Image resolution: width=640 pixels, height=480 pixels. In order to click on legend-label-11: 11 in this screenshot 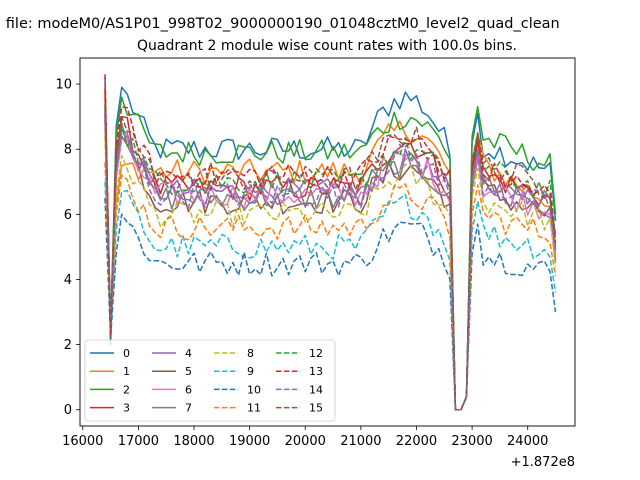, I will do `click(254, 408)`.